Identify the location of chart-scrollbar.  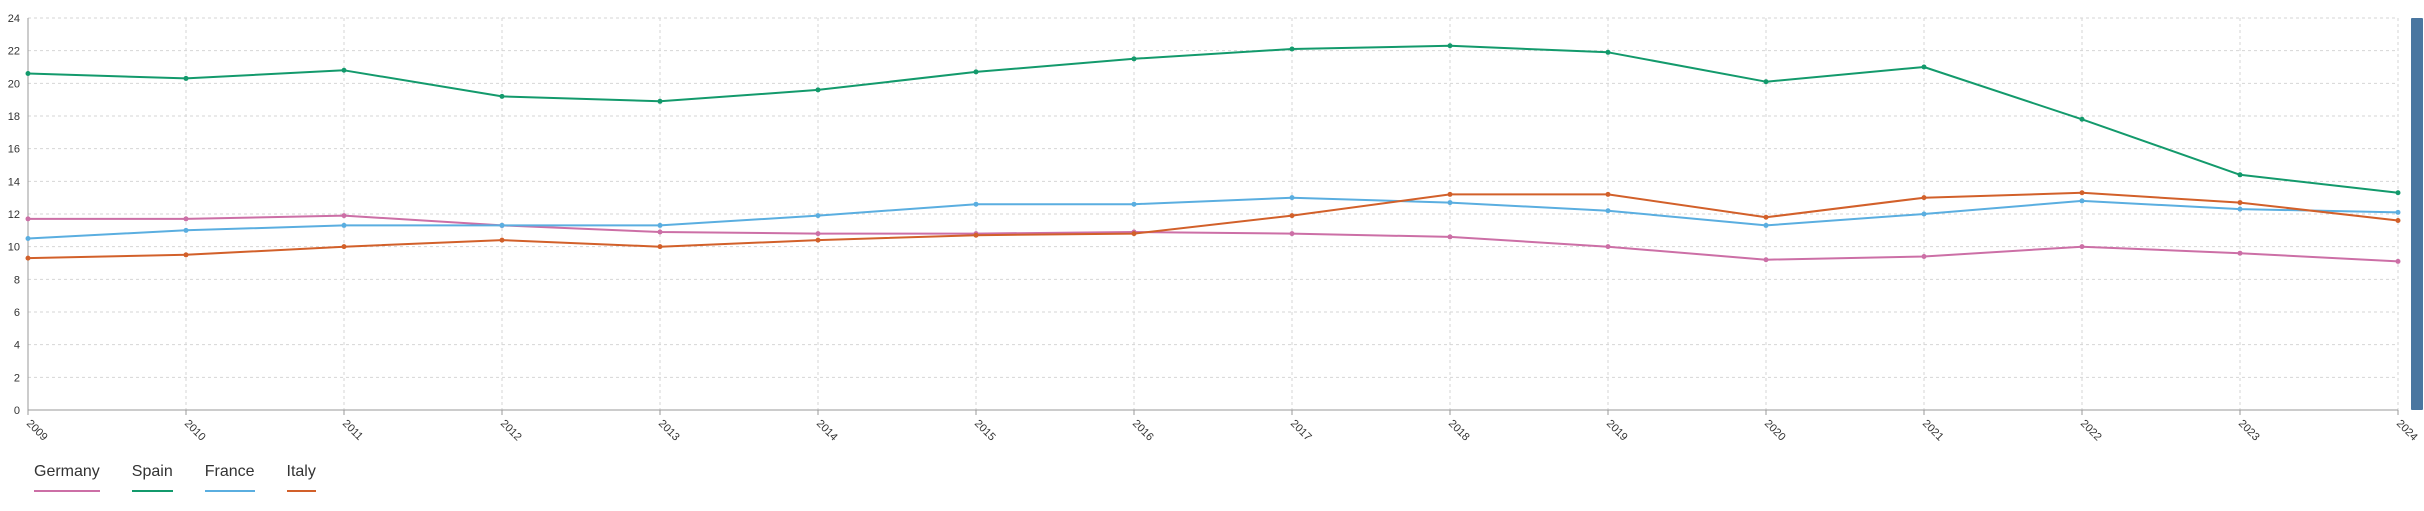
(2417, 214).